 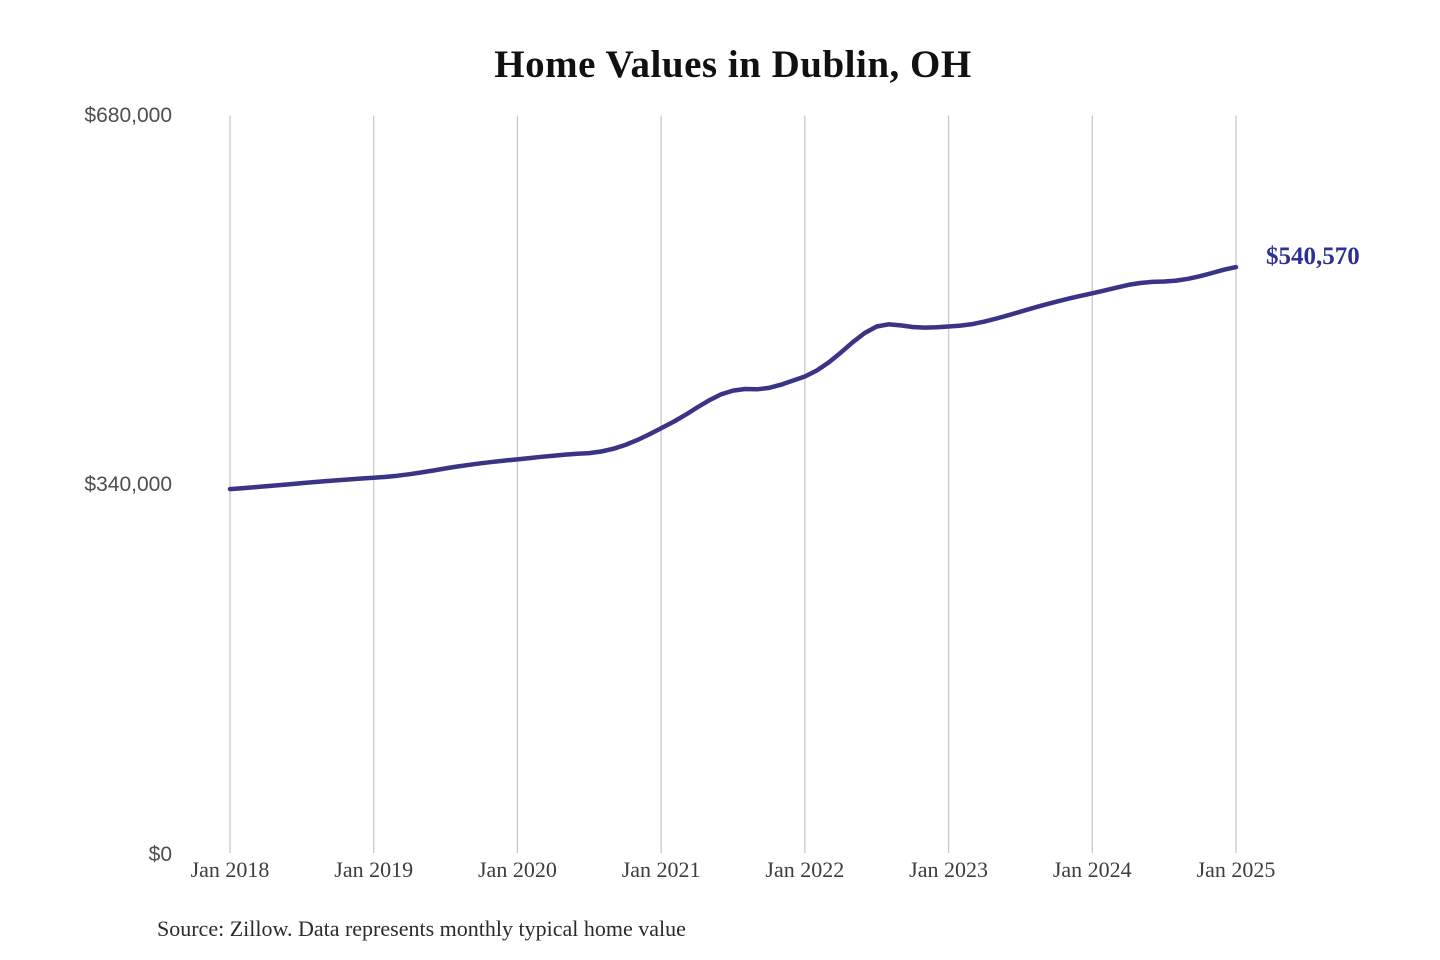 I want to click on y-axis-tick-label: $0, so click(x=160, y=854).